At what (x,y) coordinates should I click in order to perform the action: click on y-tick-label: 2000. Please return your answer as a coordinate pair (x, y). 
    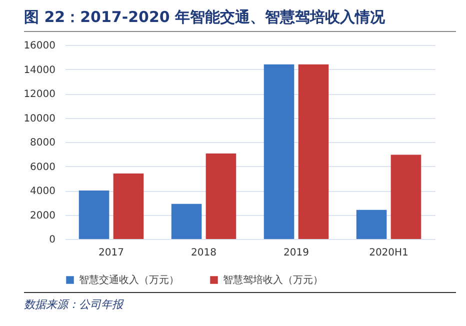
    Looking at the image, I should click on (43, 216).